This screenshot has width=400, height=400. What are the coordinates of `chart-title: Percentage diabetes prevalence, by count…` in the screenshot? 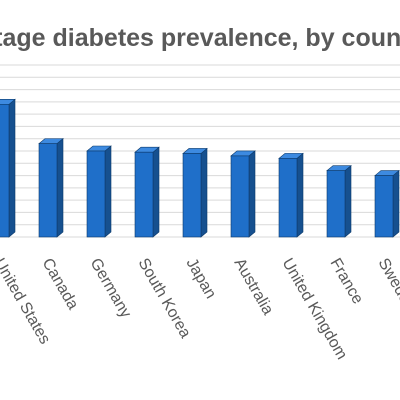 It's located at (200, 38).